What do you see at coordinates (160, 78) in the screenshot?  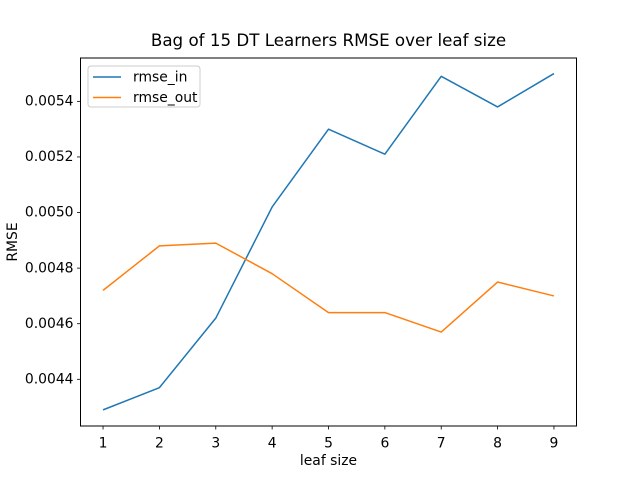 I see `legend-label-rmse_in: rmse_in` at bounding box center [160, 78].